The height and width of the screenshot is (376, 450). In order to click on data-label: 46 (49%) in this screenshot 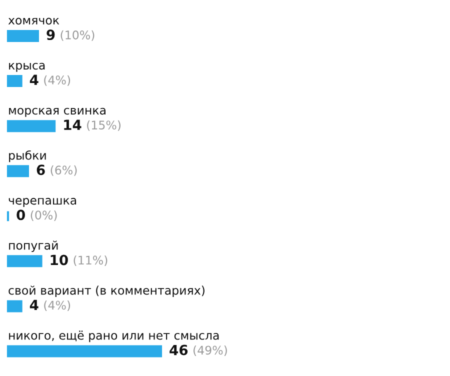, I will do `click(198, 350)`.